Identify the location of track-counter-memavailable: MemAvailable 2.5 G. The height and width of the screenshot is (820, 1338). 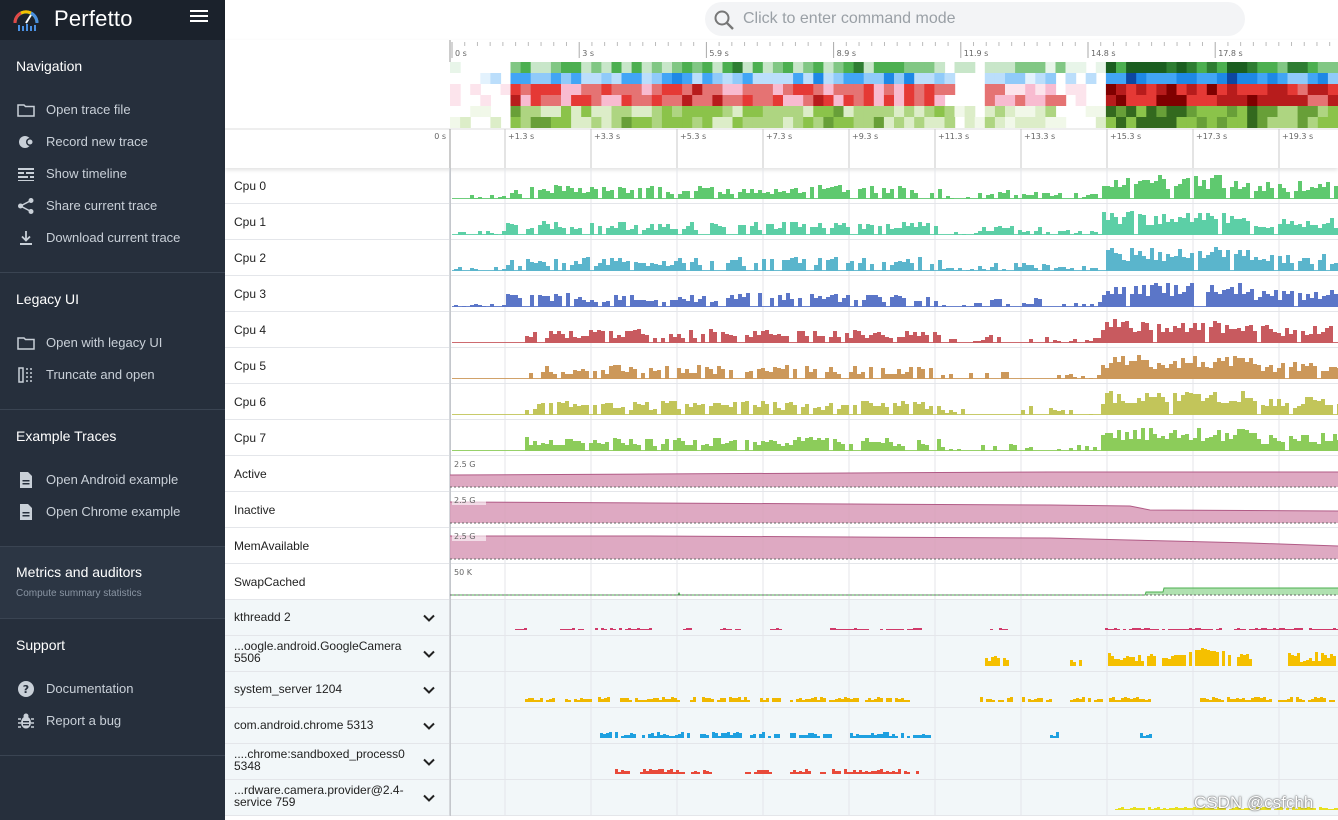
(781, 546).